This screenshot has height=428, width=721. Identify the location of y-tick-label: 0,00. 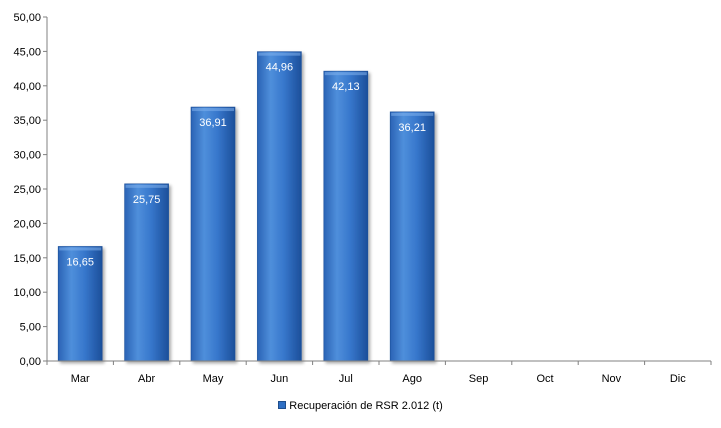
(30, 362).